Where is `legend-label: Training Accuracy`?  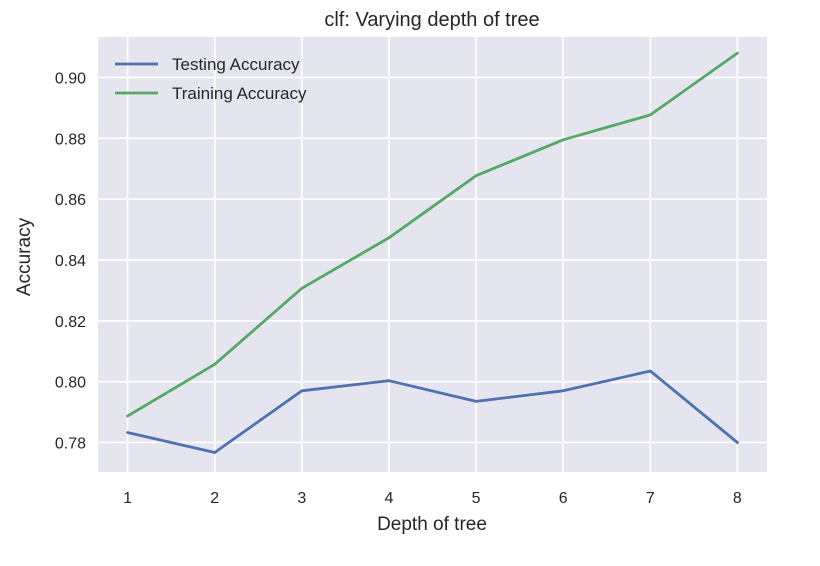
legend-label: Training Accuracy is located at coordinates (239, 93).